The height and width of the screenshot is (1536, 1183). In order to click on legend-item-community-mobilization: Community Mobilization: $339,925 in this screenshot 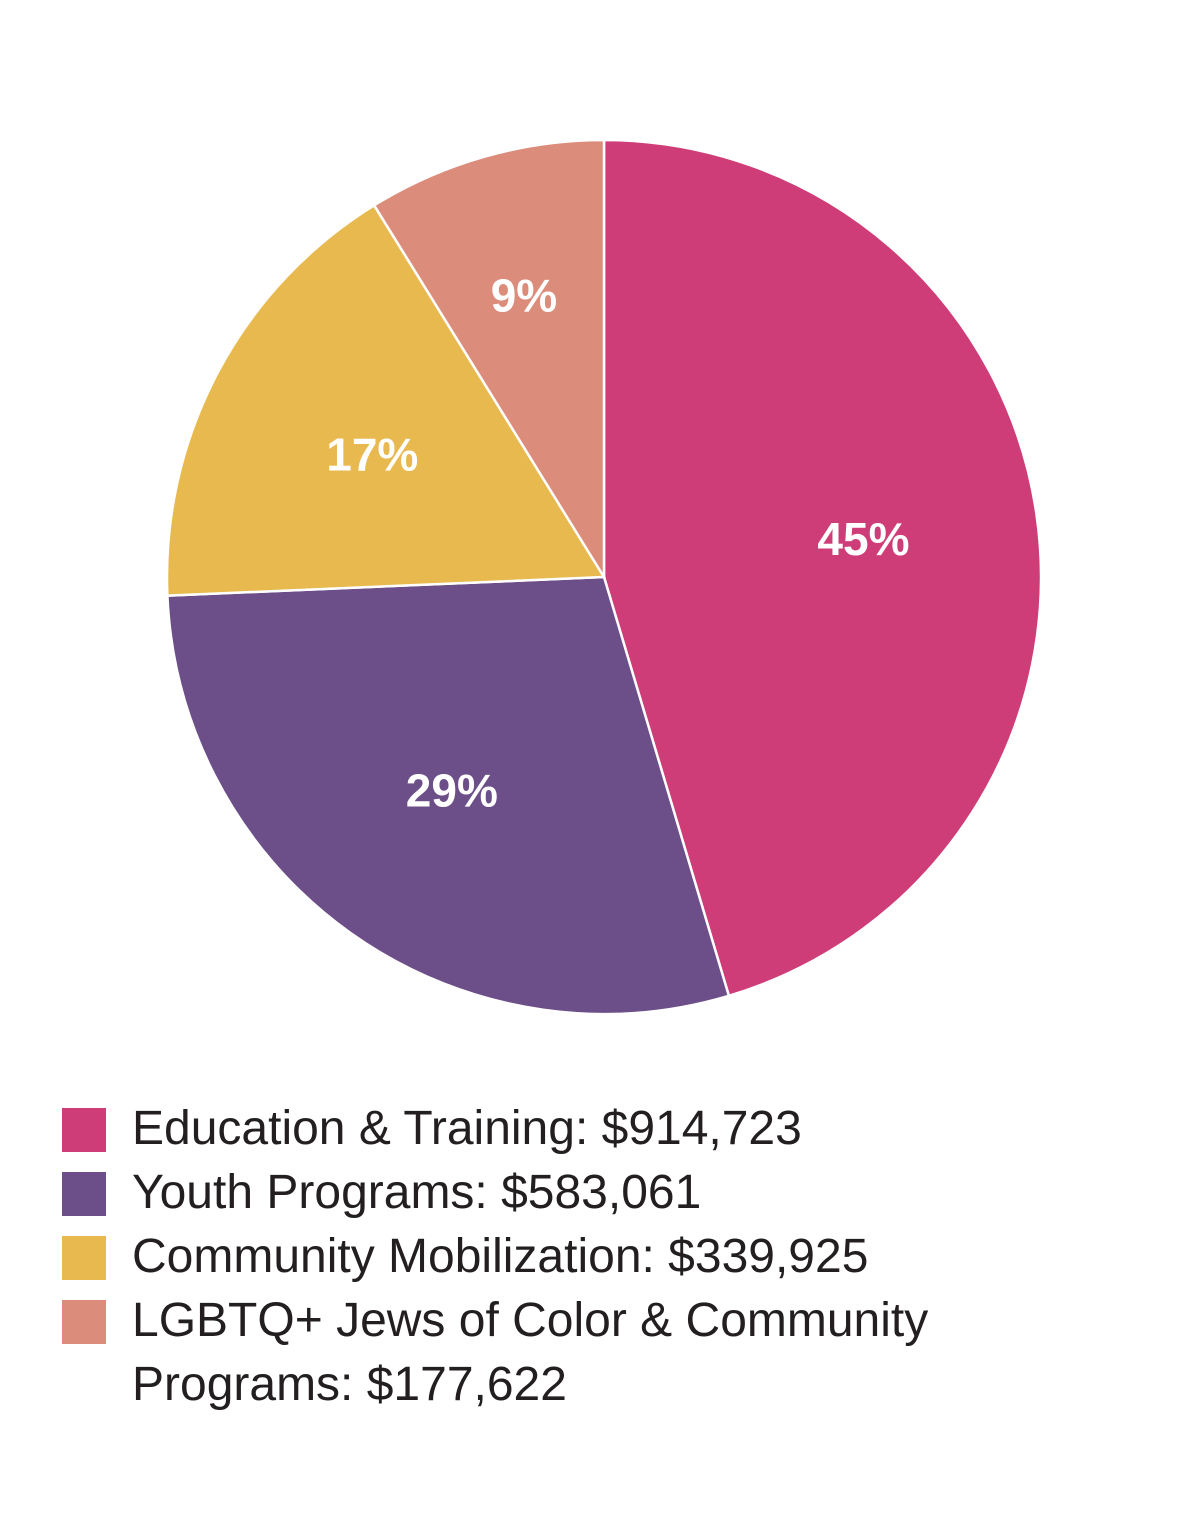, I will do `click(602, 1257)`.